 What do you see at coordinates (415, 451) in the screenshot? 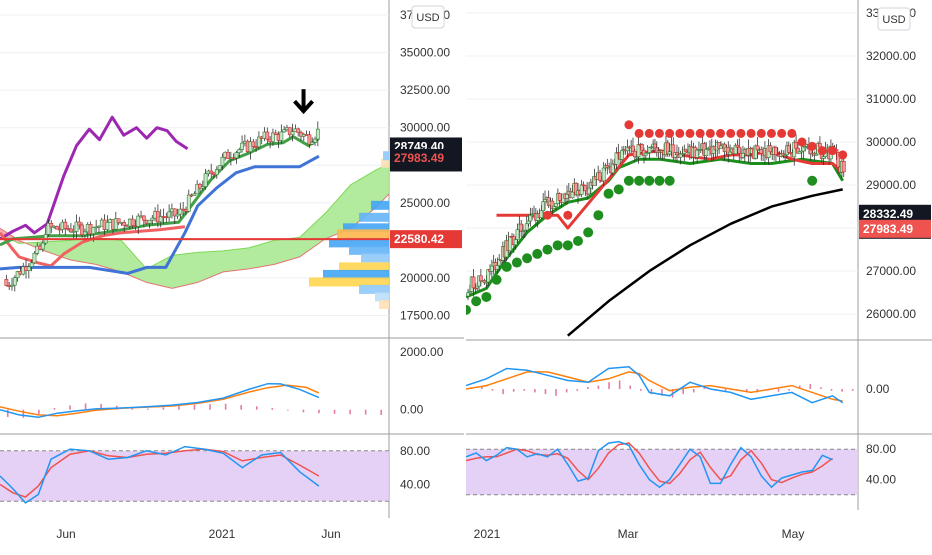
I see `stoch-tick-label: 80.00` at bounding box center [415, 451].